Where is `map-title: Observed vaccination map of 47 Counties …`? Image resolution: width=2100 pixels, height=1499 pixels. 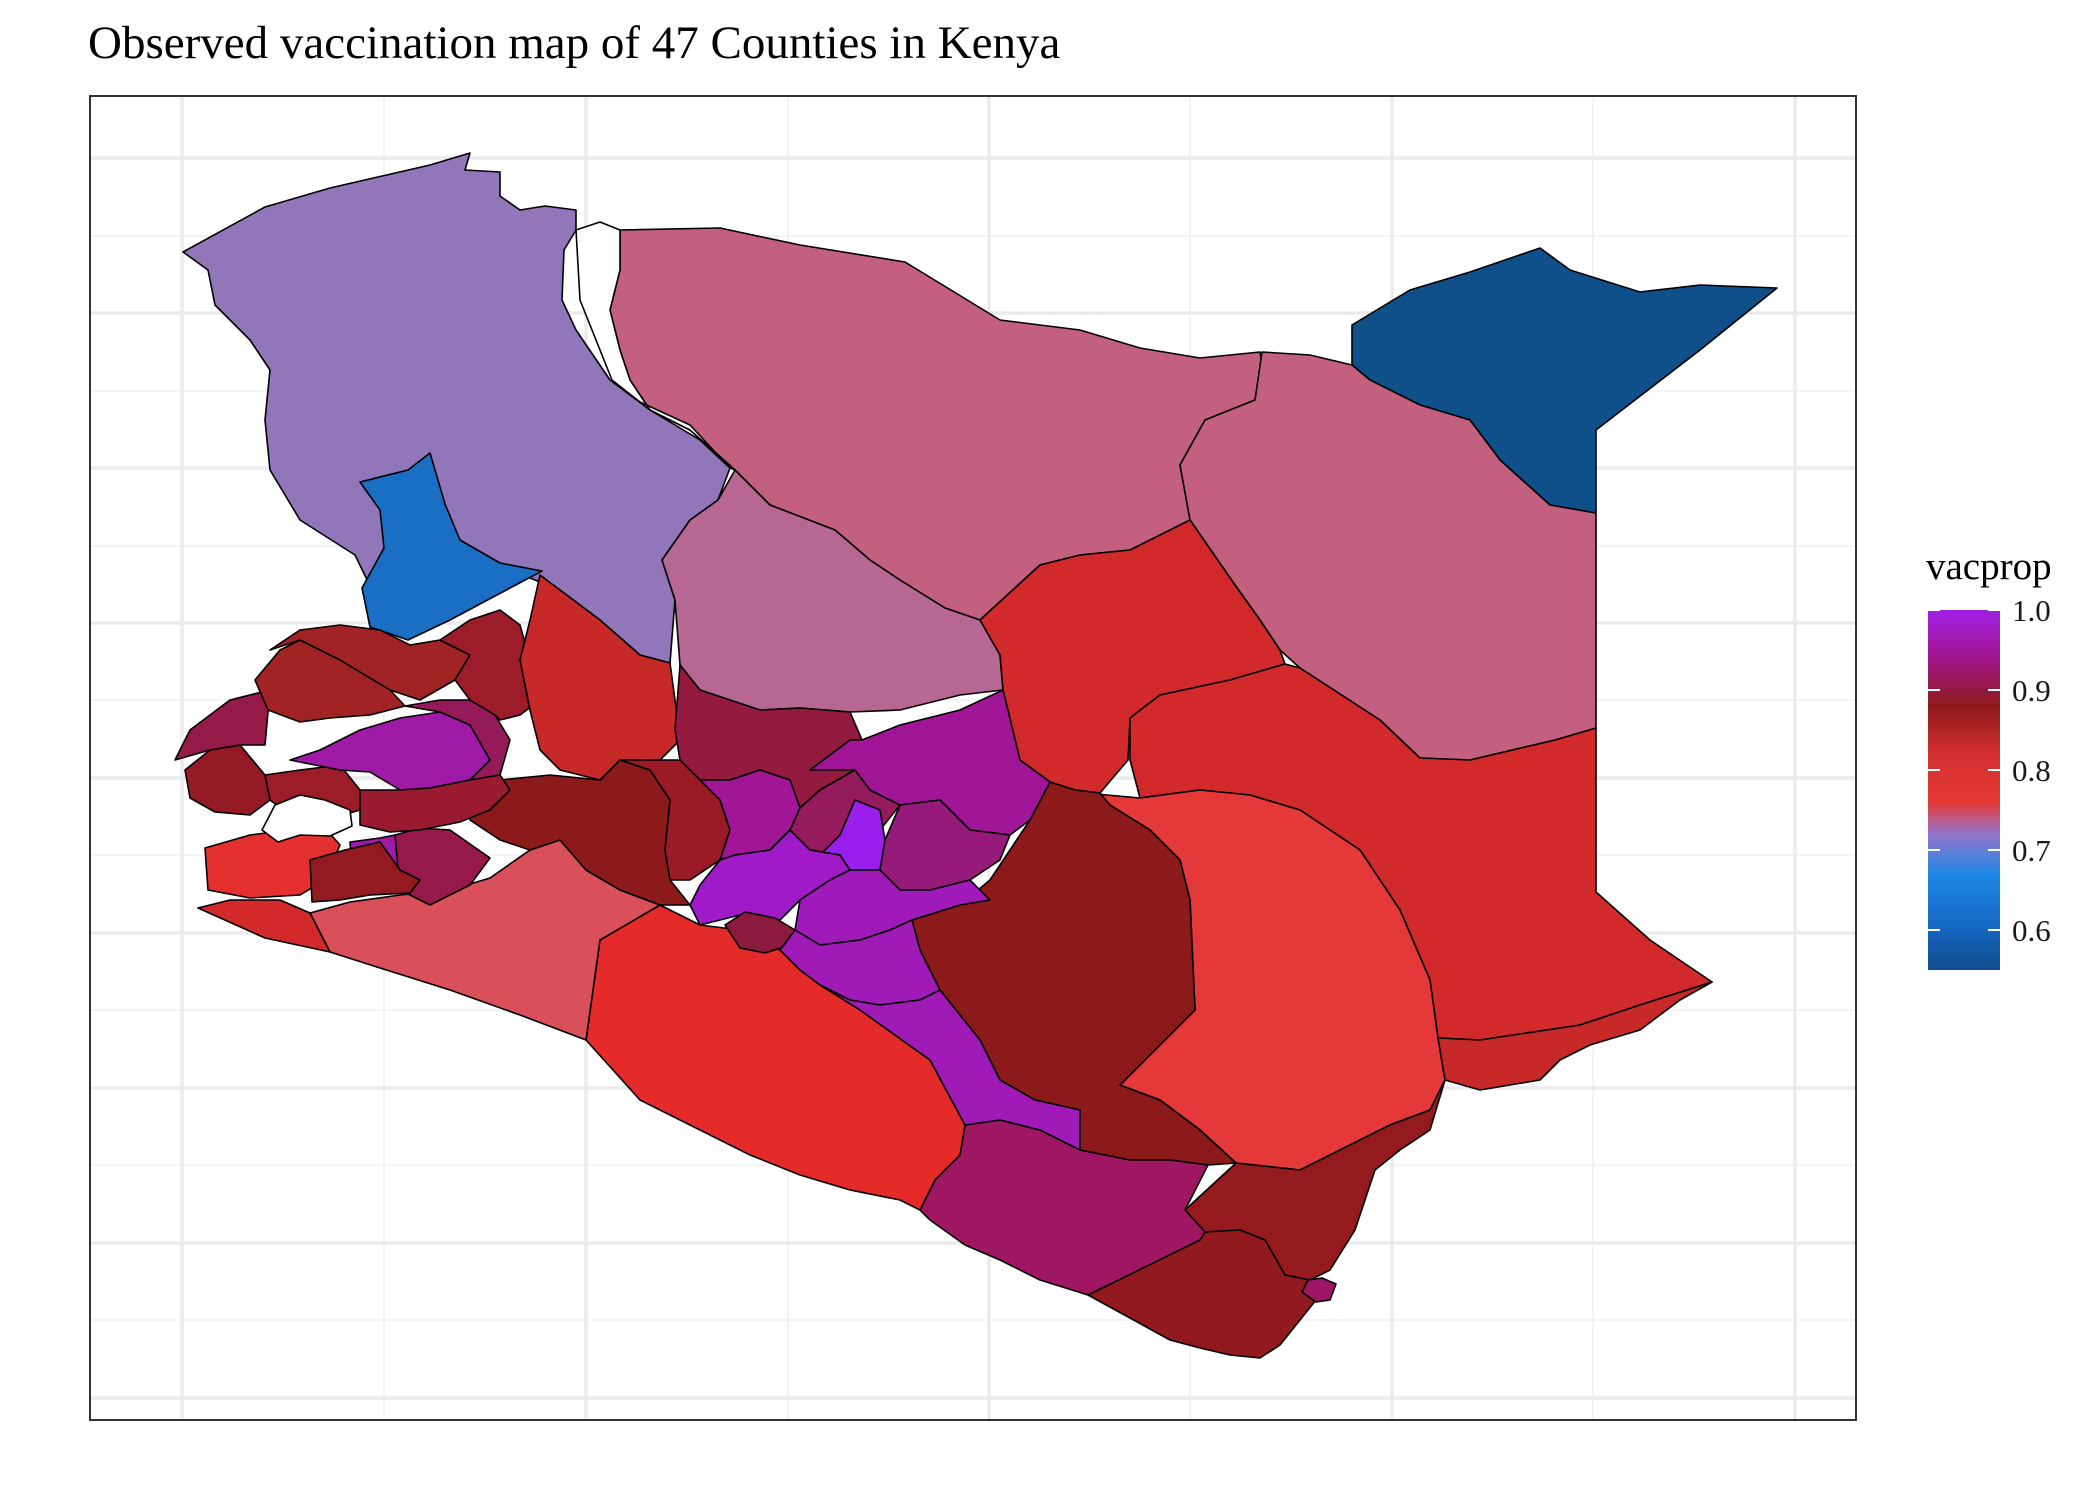
map-title: Observed vaccination map of 47 Counties … is located at coordinates (574, 43).